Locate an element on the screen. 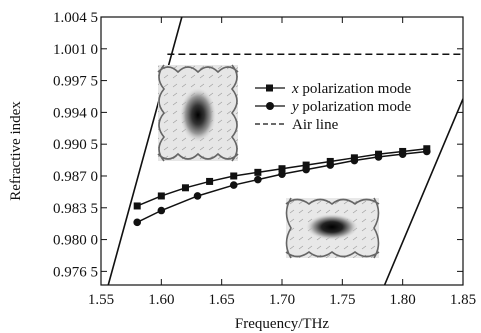 The width and height of the screenshot is (481, 333). y-tick-label: 0.997 5 is located at coordinates (75, 82).